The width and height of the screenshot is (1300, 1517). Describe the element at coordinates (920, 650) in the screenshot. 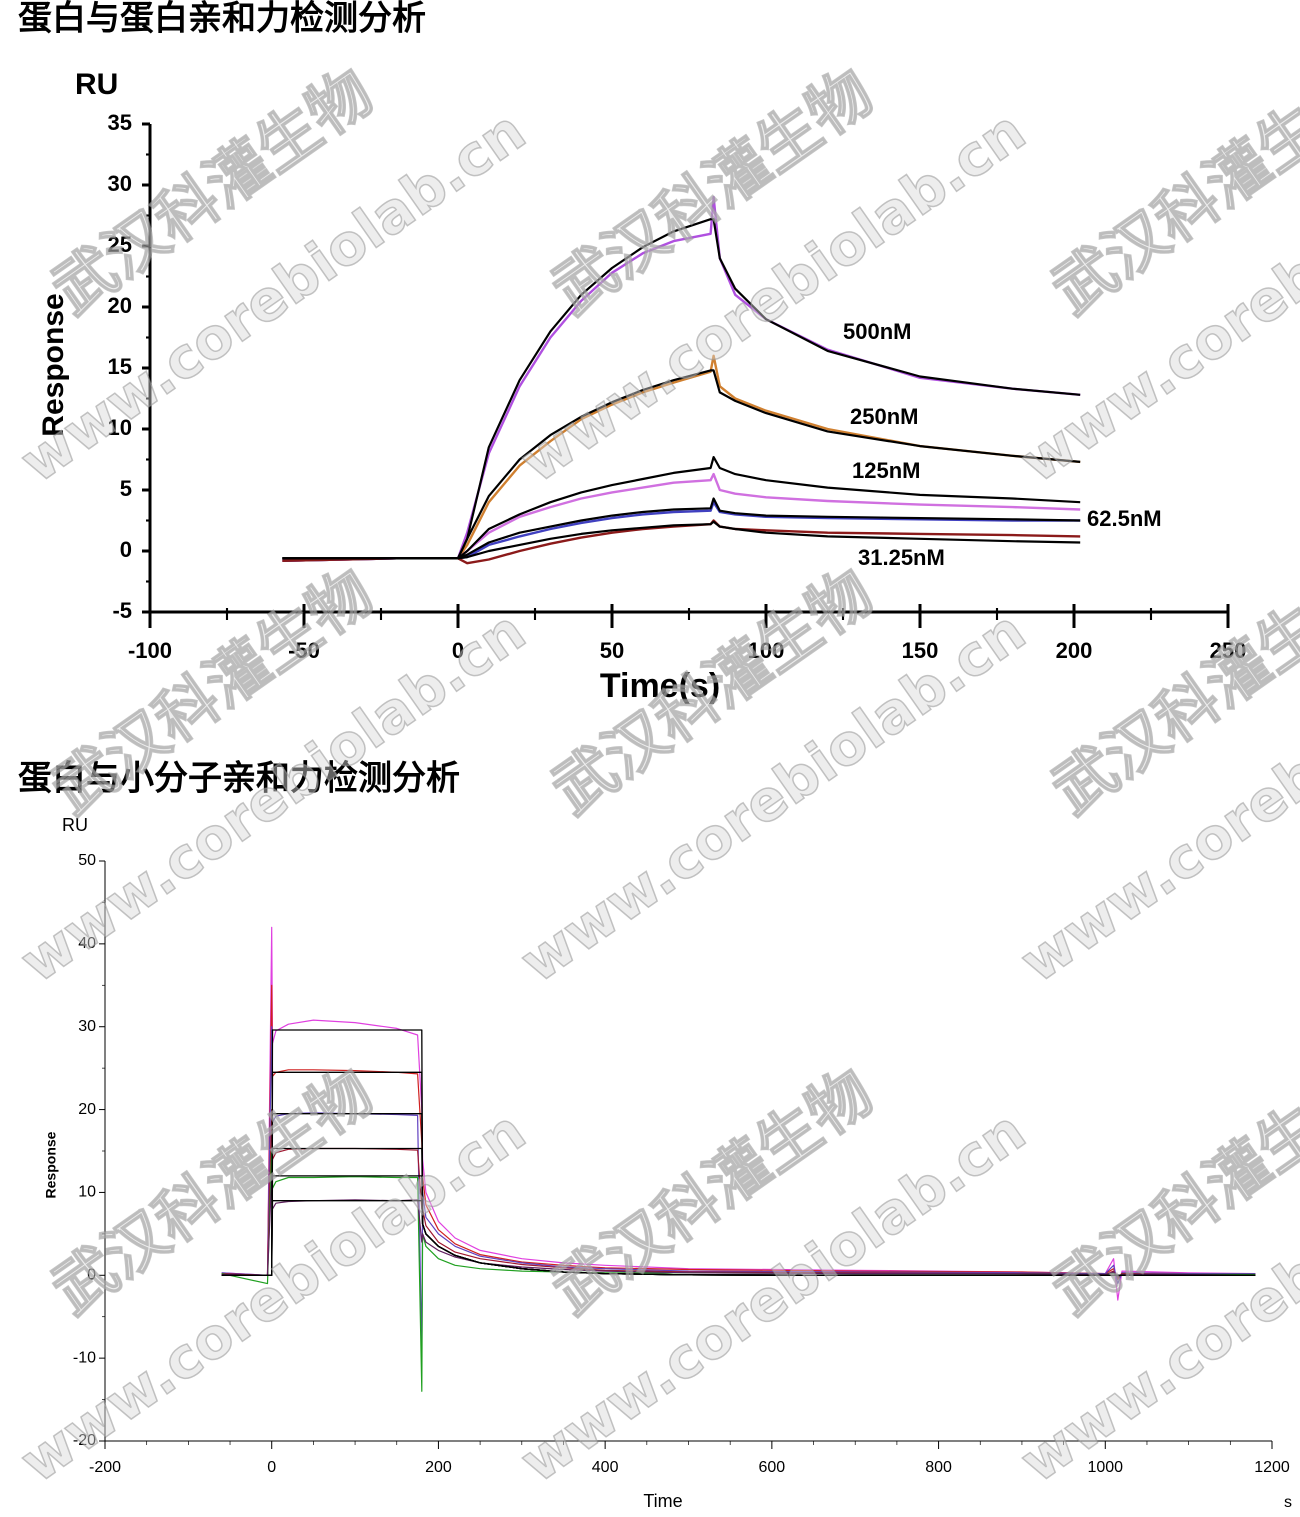

I see `x-tick-label: 150` at that location.